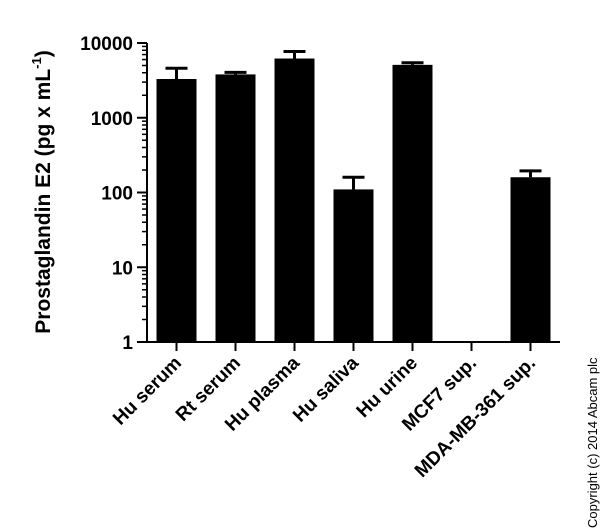 This screenshot has width=600, height=531. What do you see at coordinates (106, 44) in the screenshot?
I see `y-tick-label: 10000` at bounding box center [106, 44].